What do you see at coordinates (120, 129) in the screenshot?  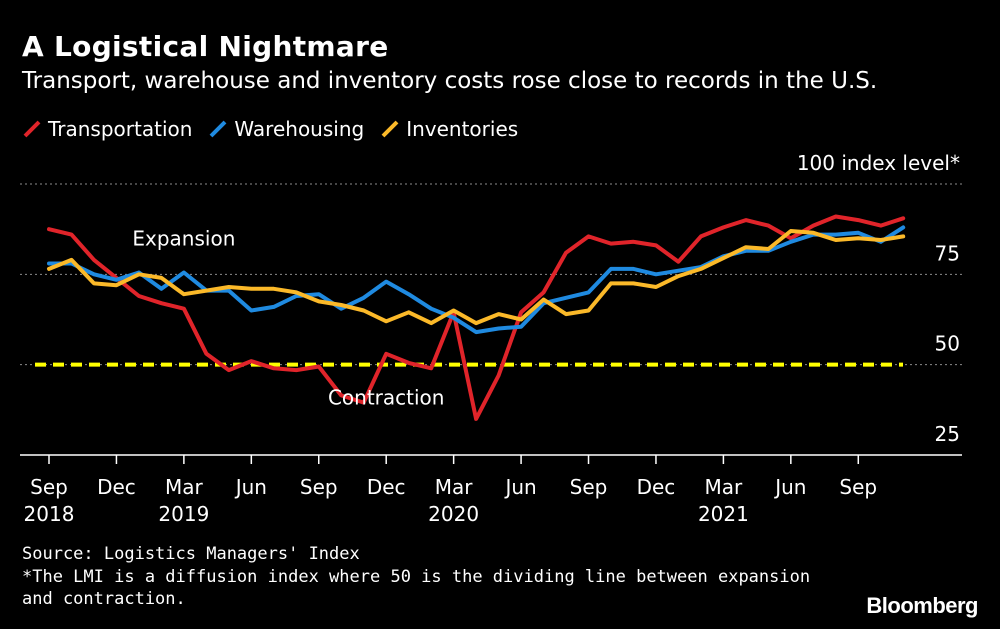 I see `legend-label-transportation: Transportation` at bounding box center [120, 129].